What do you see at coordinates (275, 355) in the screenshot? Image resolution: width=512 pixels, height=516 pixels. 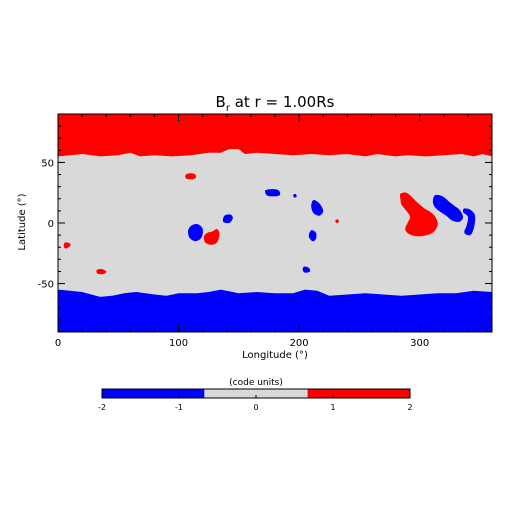 I see `x-axis-label: Longitude (°)` at bounding box center [275, 355].